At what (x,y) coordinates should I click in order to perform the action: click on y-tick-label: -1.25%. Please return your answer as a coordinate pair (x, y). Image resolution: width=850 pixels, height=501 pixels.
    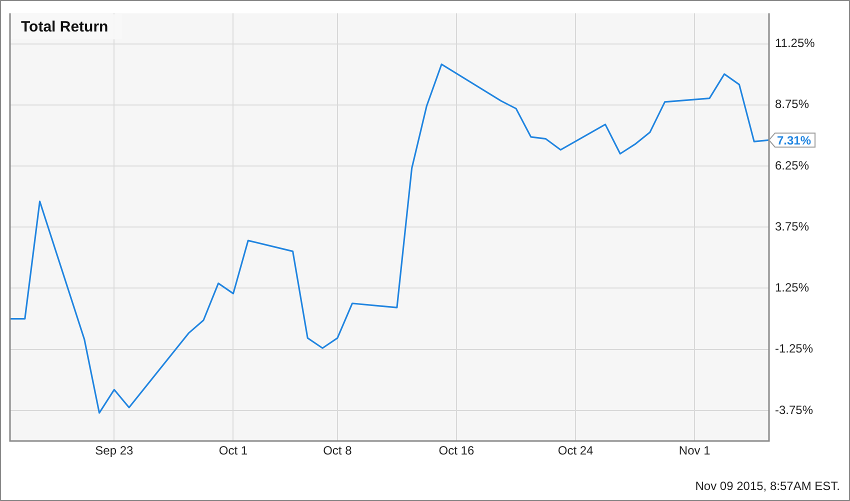
    Looking at the image, I should click on (794, 349).